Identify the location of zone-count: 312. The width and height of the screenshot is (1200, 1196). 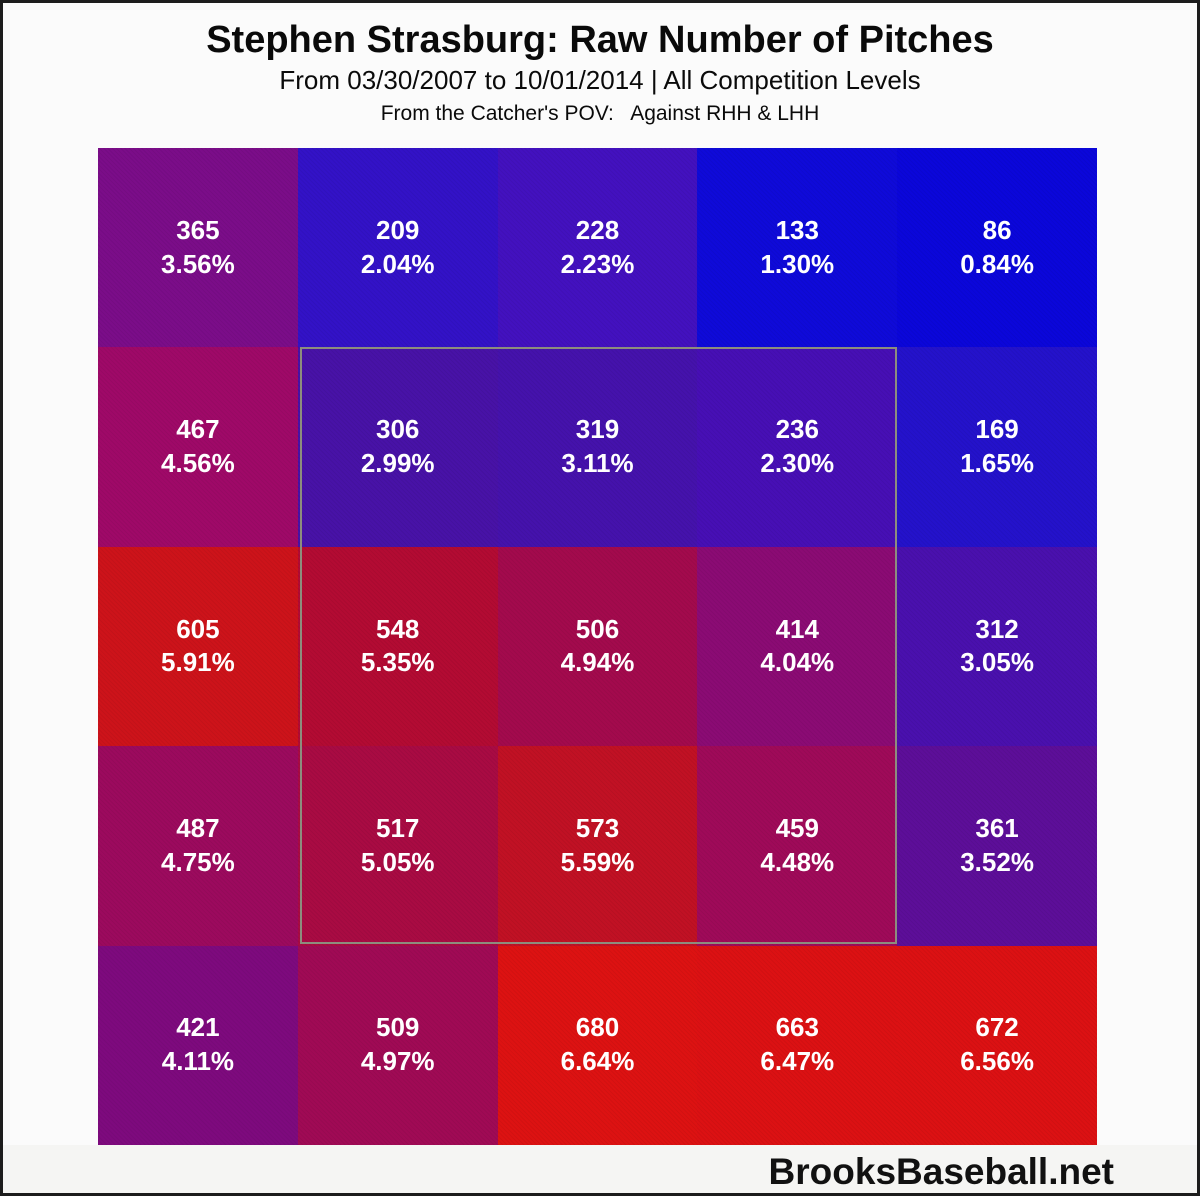
(997, 628).